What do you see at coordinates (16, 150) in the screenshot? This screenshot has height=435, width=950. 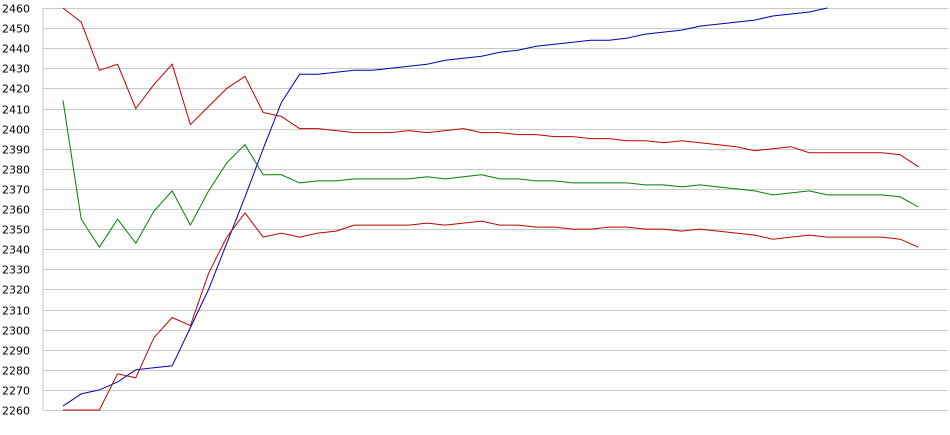 I see `y-tick-label: 2390` at bounding box center [16, 150].